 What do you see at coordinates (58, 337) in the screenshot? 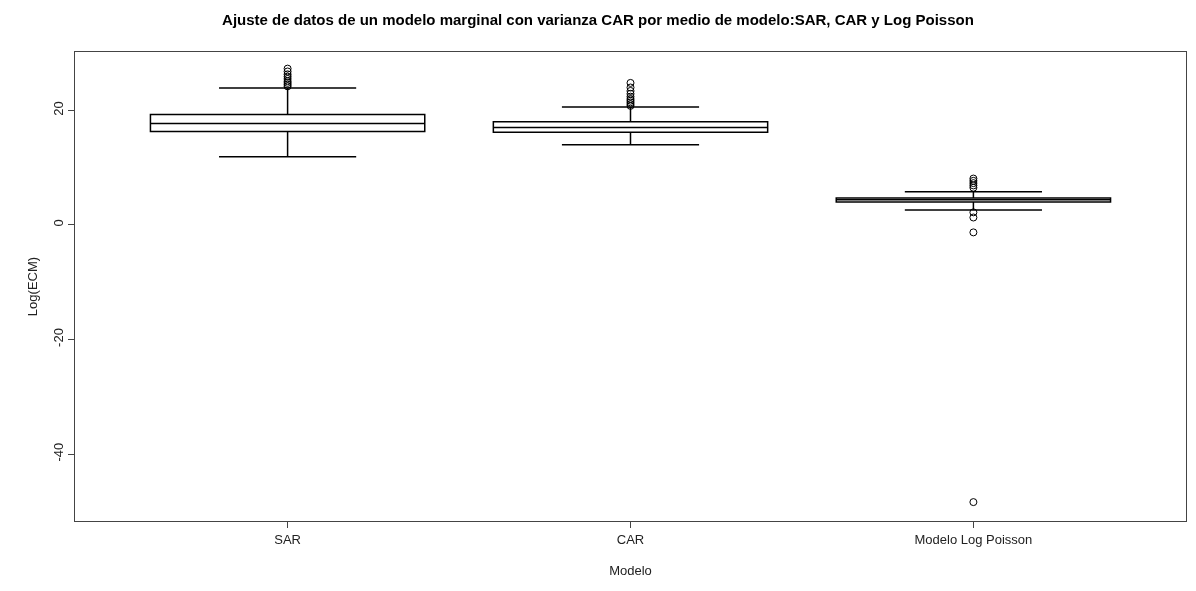
I see `y-tick-label: -20` at bounding box center [58, 337].